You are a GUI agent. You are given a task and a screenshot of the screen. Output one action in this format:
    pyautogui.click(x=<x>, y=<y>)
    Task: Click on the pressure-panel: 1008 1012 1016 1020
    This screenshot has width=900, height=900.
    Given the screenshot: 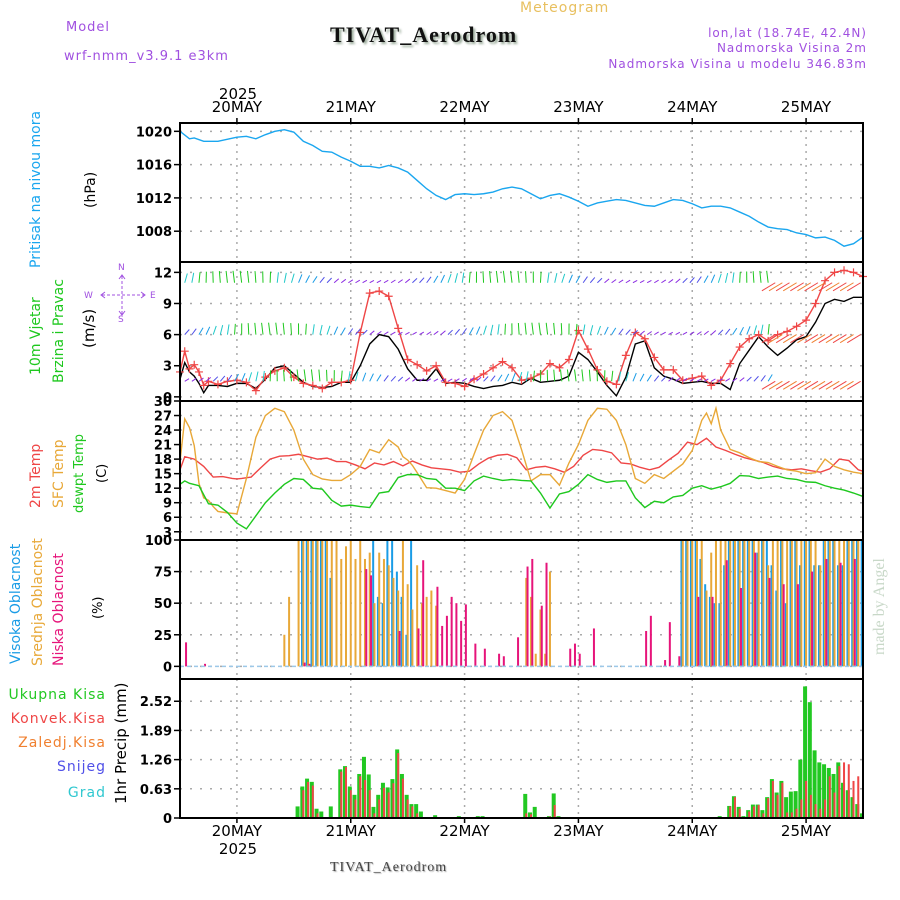 What is the action you would take?
    pyautogui.click(x=500, y=192)
    